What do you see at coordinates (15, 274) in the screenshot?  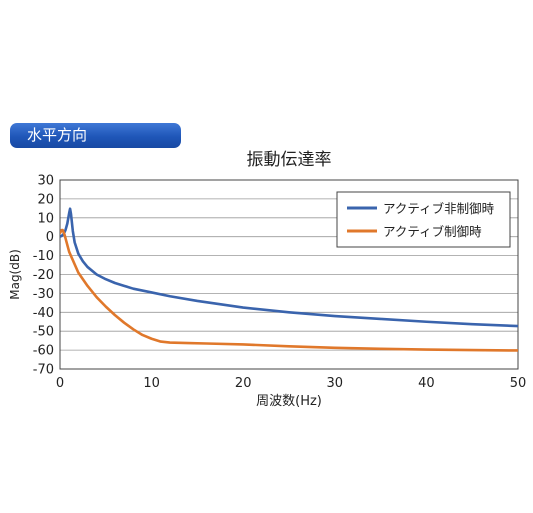 I see `y-axis-label: Mag(dB)` at bounding box center [15, 274].